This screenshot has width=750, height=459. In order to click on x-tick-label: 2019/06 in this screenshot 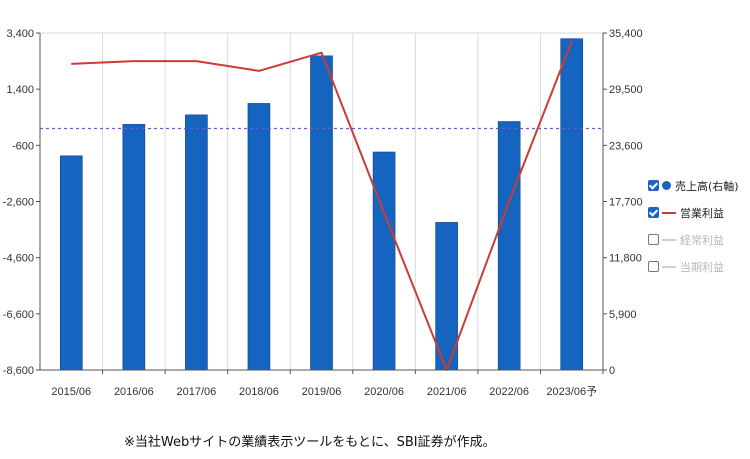, I will do `click(322, 392)`.